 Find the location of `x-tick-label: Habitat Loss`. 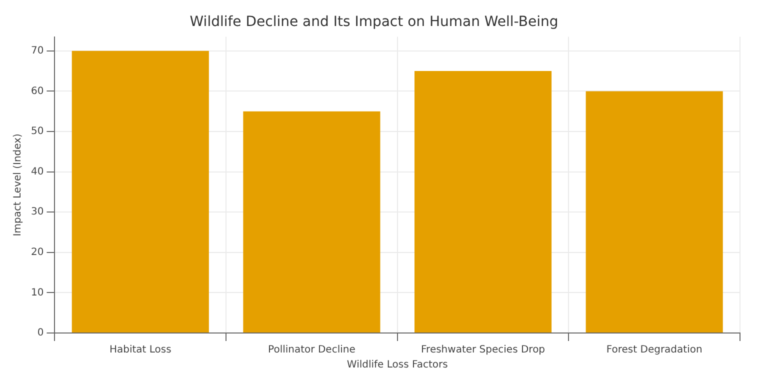

x-tick-label: Habitat Loss is located at coordinates (140, 350).